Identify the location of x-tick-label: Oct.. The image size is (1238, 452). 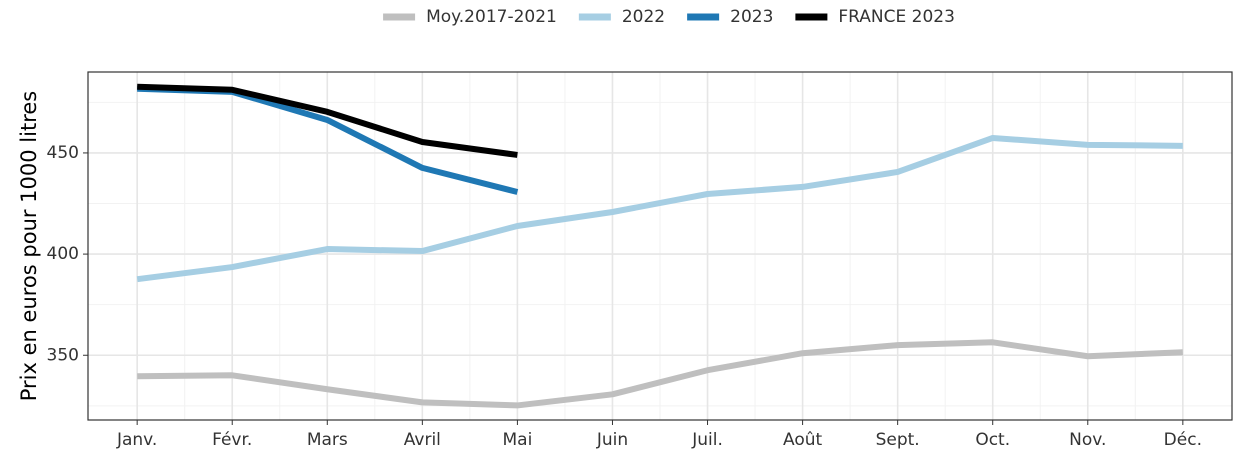
(992, 440).